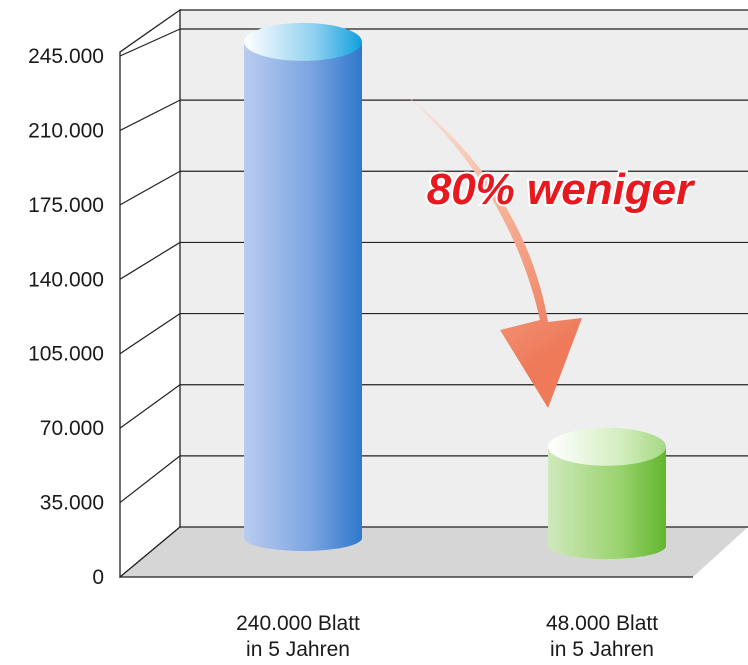  What do you see at coordinates (72, 503) in the screenshot?
I see `y-tick-label: 35.000` at bounding box center [72, 503].